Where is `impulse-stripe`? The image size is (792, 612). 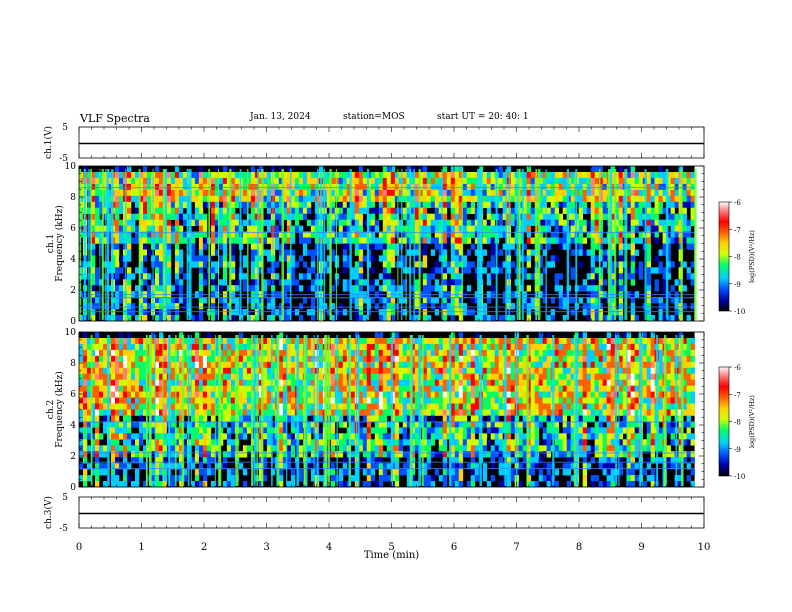
impulse-stripe is located at coordinates (627, 244).